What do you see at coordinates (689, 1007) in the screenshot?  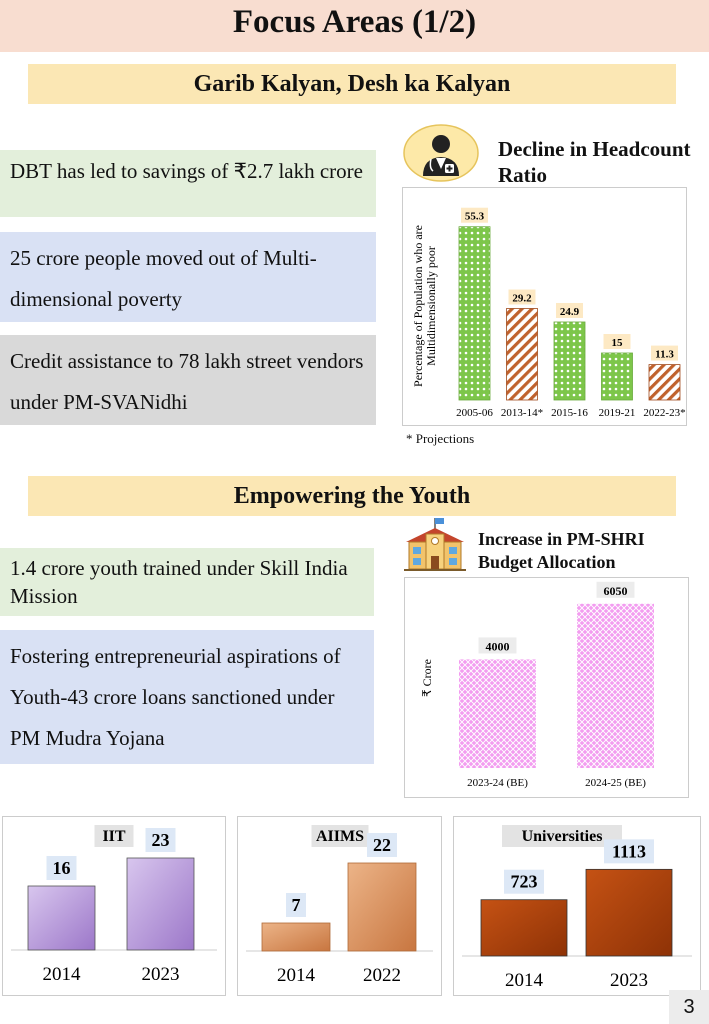 I see `page-number: 3` at bounding box center [689, 1007].